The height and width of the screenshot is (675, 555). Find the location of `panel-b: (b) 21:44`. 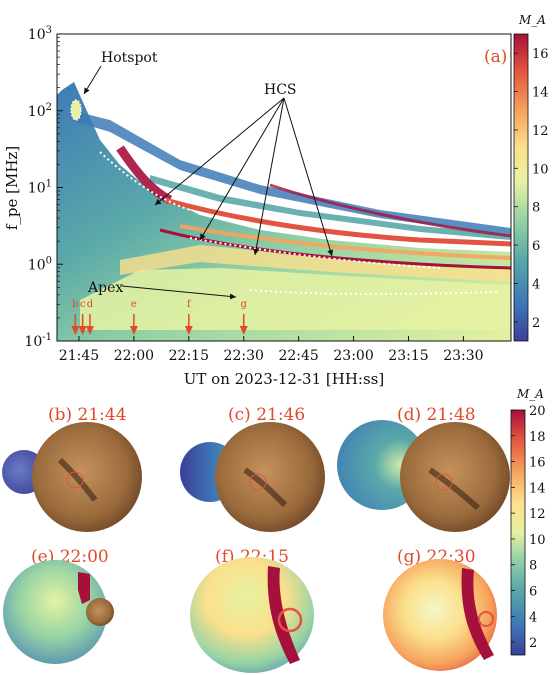

panel-b: (b) 21:44 is located at coordinates (72, 468).